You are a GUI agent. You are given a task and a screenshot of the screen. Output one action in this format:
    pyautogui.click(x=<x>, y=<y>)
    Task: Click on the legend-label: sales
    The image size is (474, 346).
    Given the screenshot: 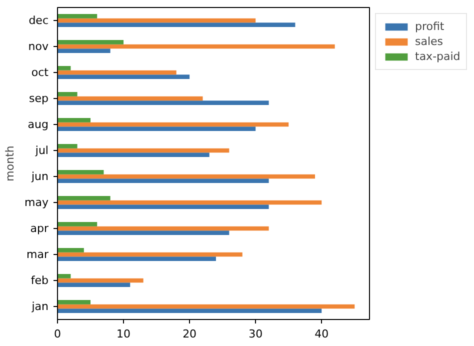 What is the action you would take?
    pyautogui.click(x=429, y=41)
    